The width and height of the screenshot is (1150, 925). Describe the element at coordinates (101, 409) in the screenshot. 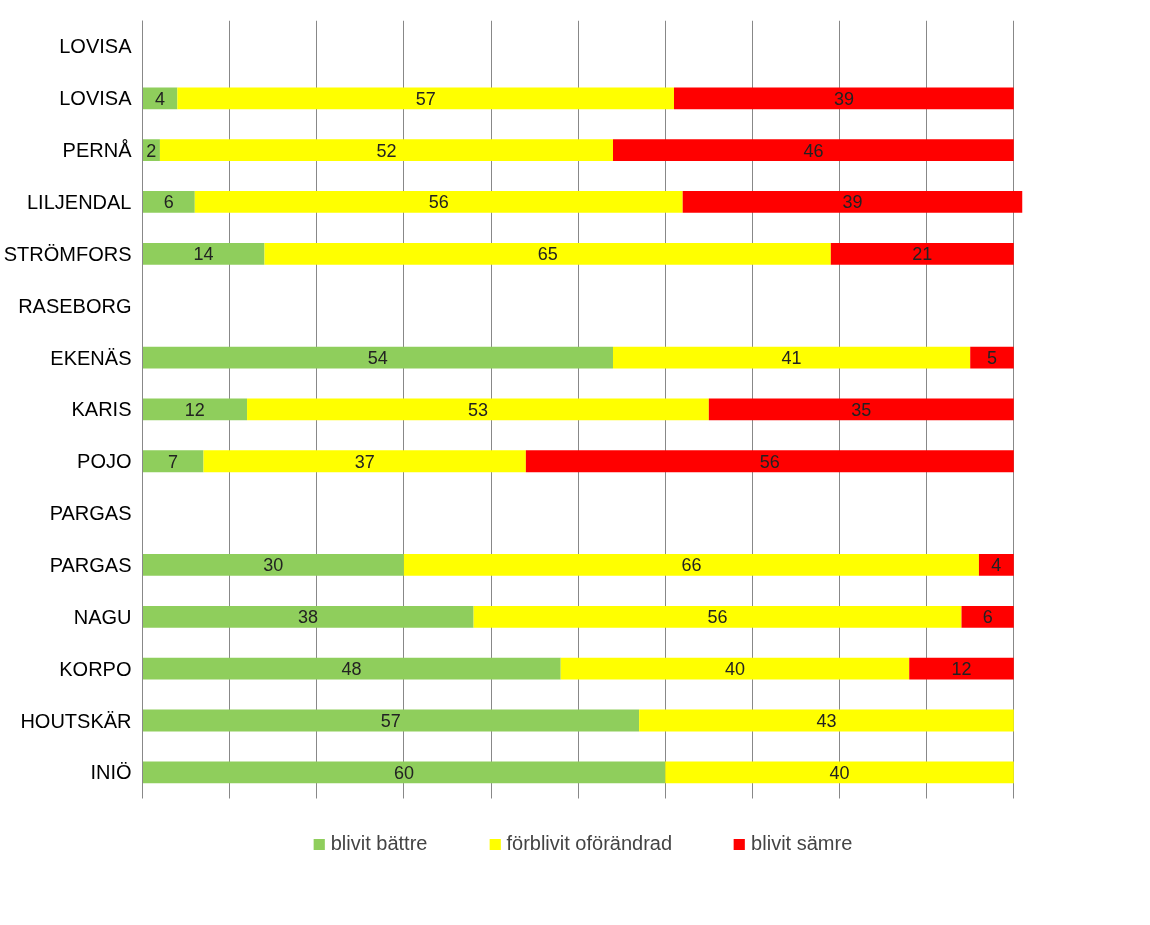

I see `y-tick-label: KARIS` at that location.